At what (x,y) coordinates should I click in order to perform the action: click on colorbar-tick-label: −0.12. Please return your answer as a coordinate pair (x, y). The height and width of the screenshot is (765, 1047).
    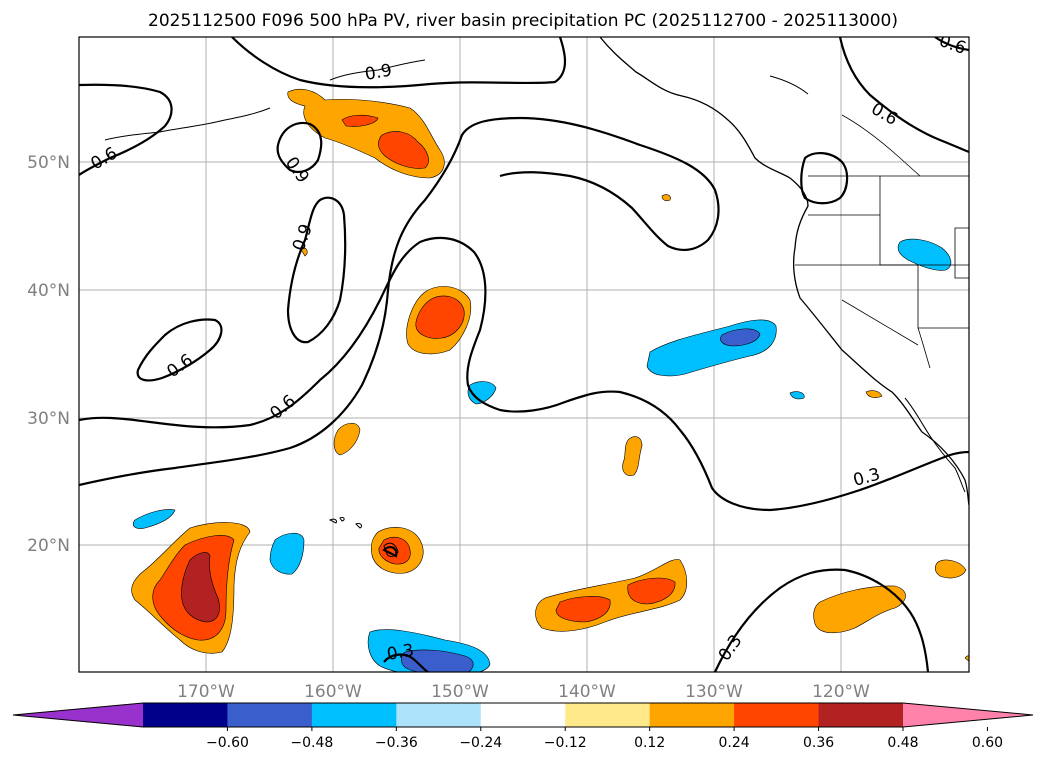
    Looking at the image, I should click on (565, 743).